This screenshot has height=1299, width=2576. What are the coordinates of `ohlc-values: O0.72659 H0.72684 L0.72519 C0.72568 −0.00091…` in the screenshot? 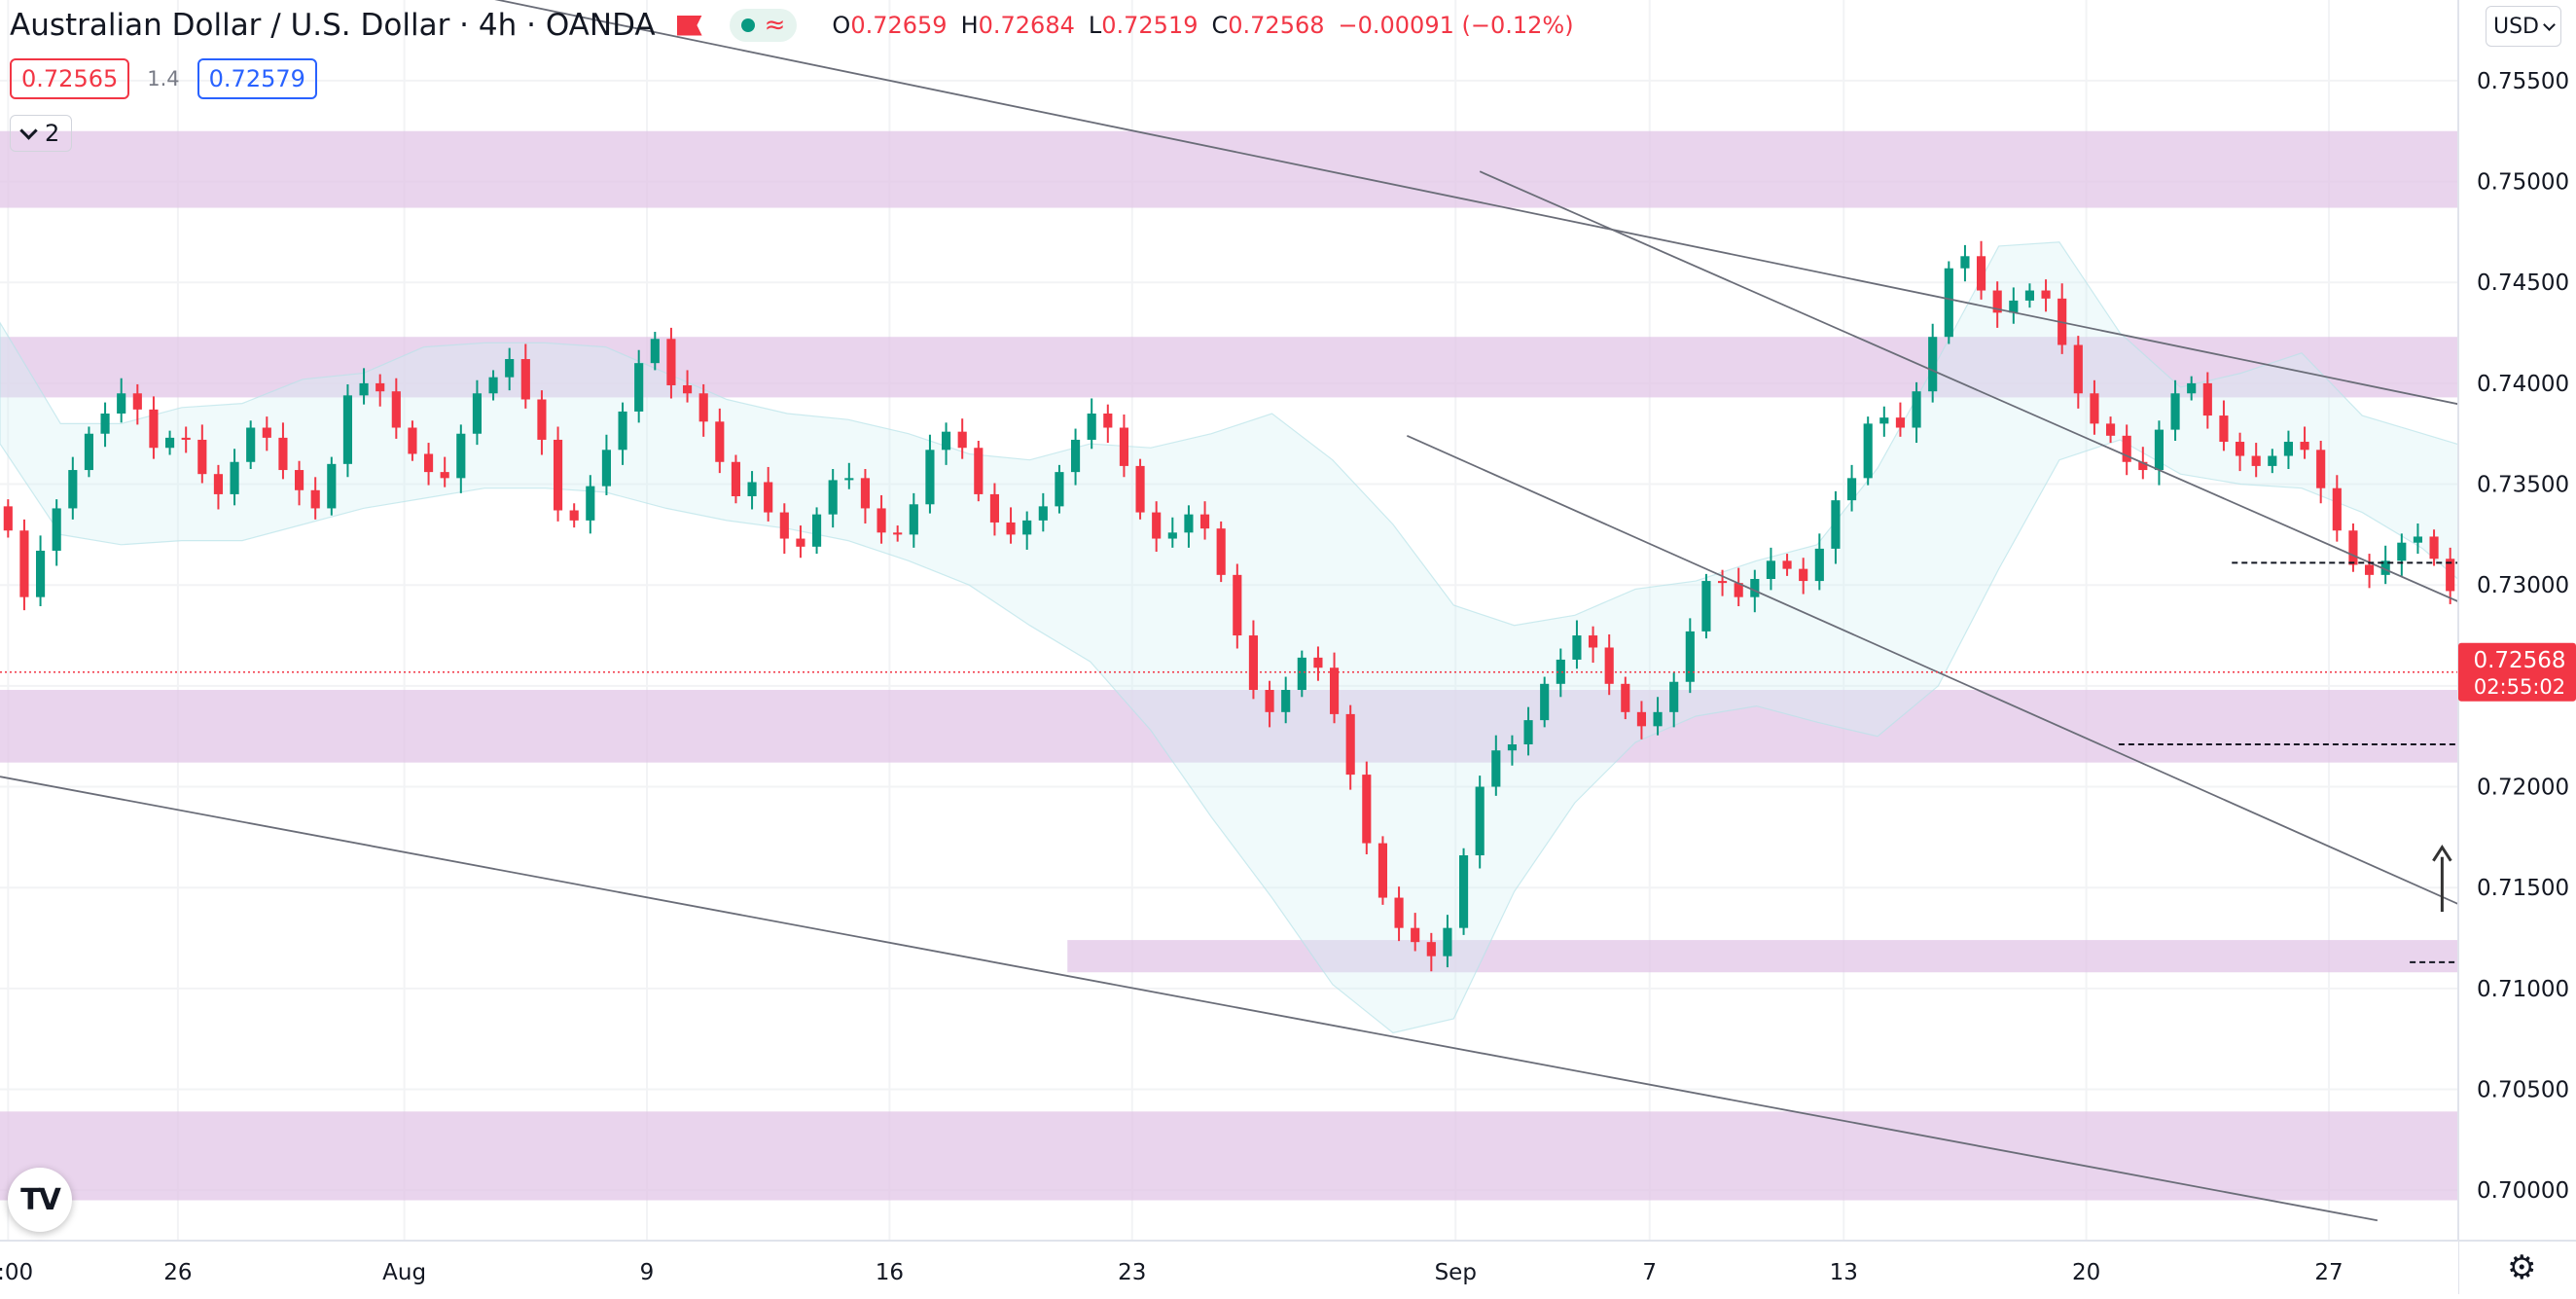 It's located at (1203, 25).